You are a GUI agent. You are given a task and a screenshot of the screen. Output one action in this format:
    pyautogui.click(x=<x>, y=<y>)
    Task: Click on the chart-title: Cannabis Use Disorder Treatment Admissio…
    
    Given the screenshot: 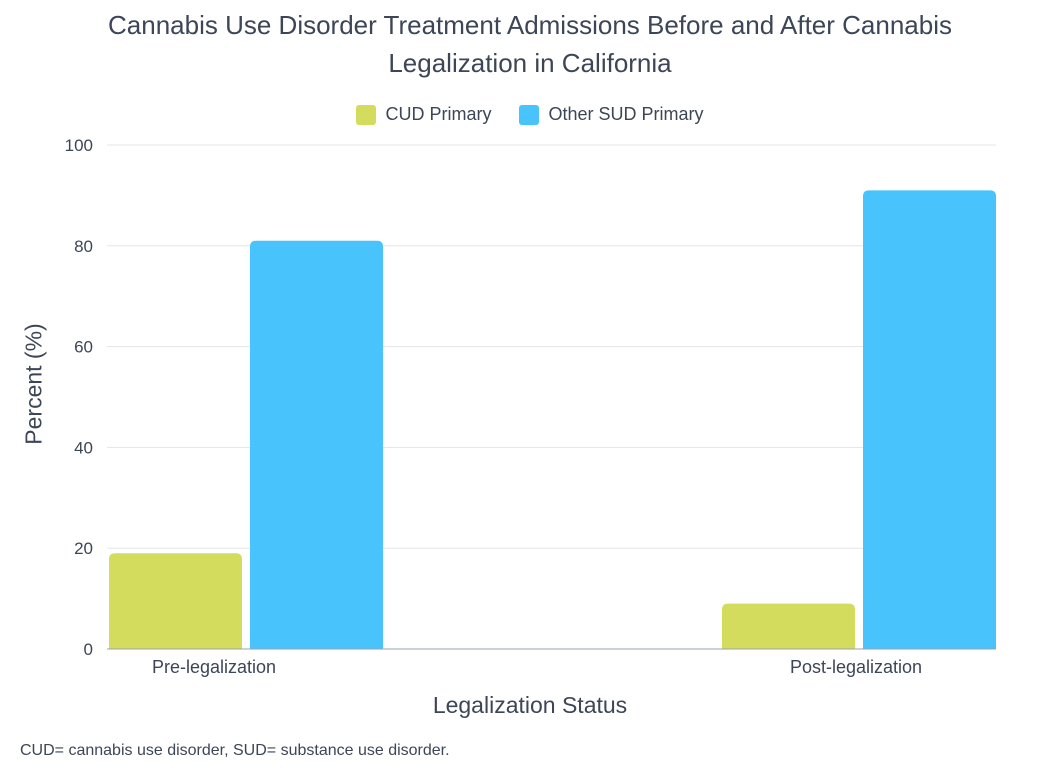 What is the action you would take?
    pyautogui.click(x=530, y=44)
    